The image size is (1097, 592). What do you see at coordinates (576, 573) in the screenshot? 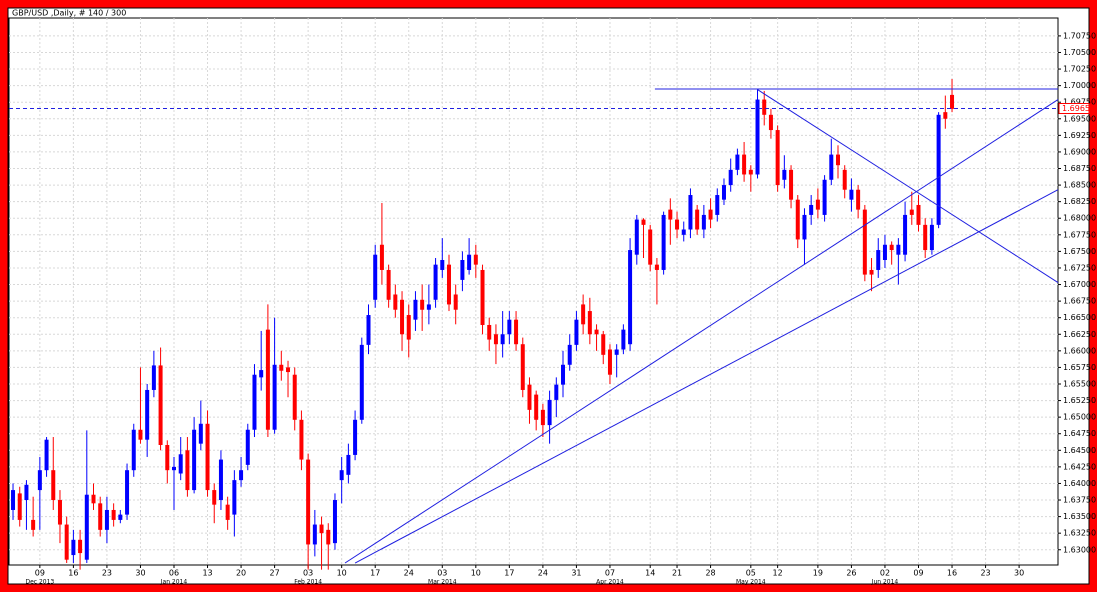
I see `x-tick-label: 31` at bounding box center [576, 573].